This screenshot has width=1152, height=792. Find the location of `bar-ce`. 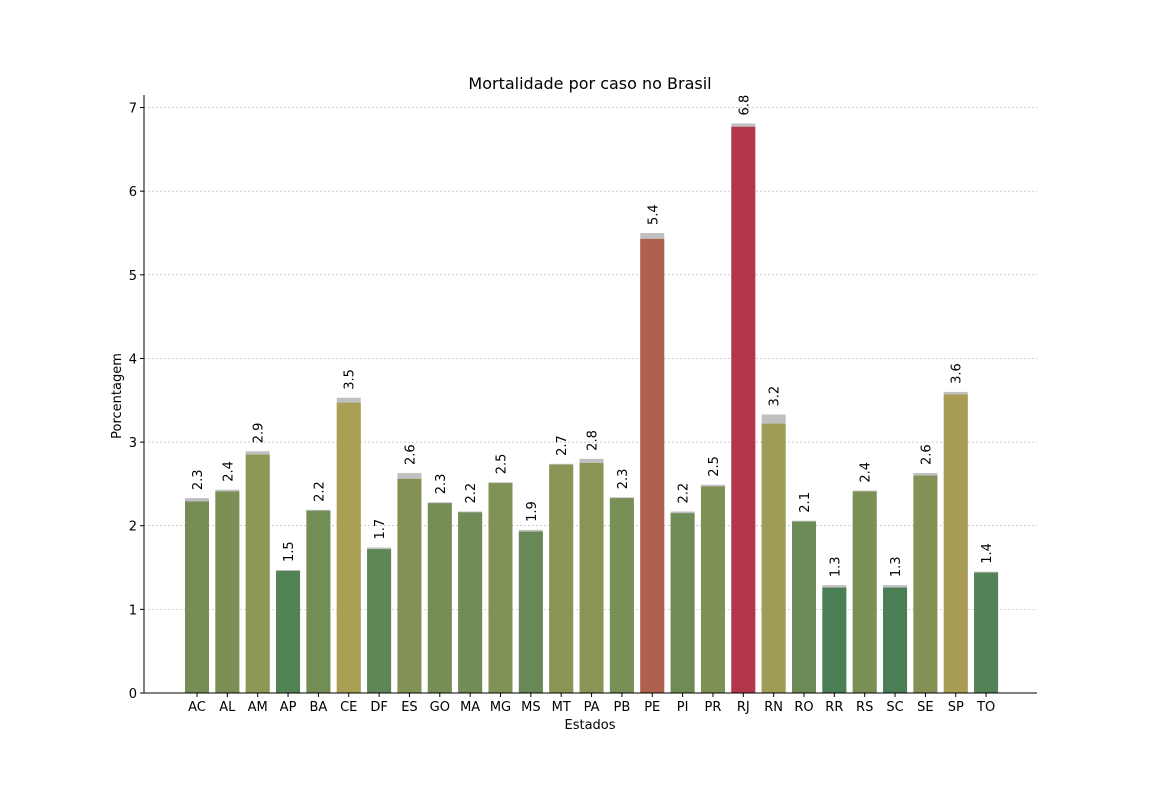

bar-ce is located at coordinates (348, 547).